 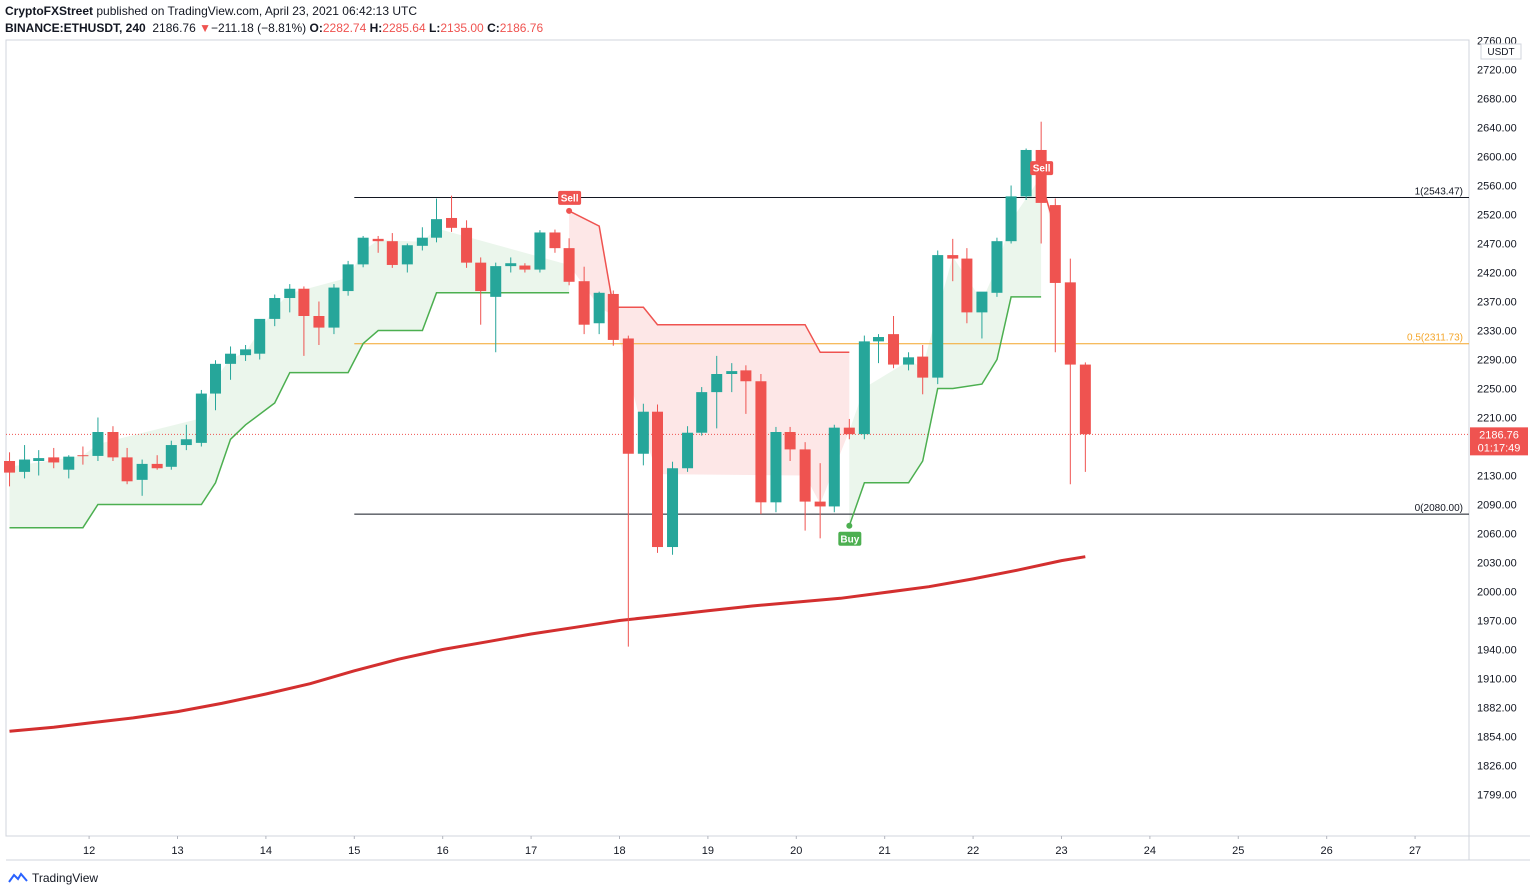 What do you see at coordinates (1499, 448) in the screenshot?
I see `countdown-tag-value: 01:17:49` at bounding box center [1499, 448].